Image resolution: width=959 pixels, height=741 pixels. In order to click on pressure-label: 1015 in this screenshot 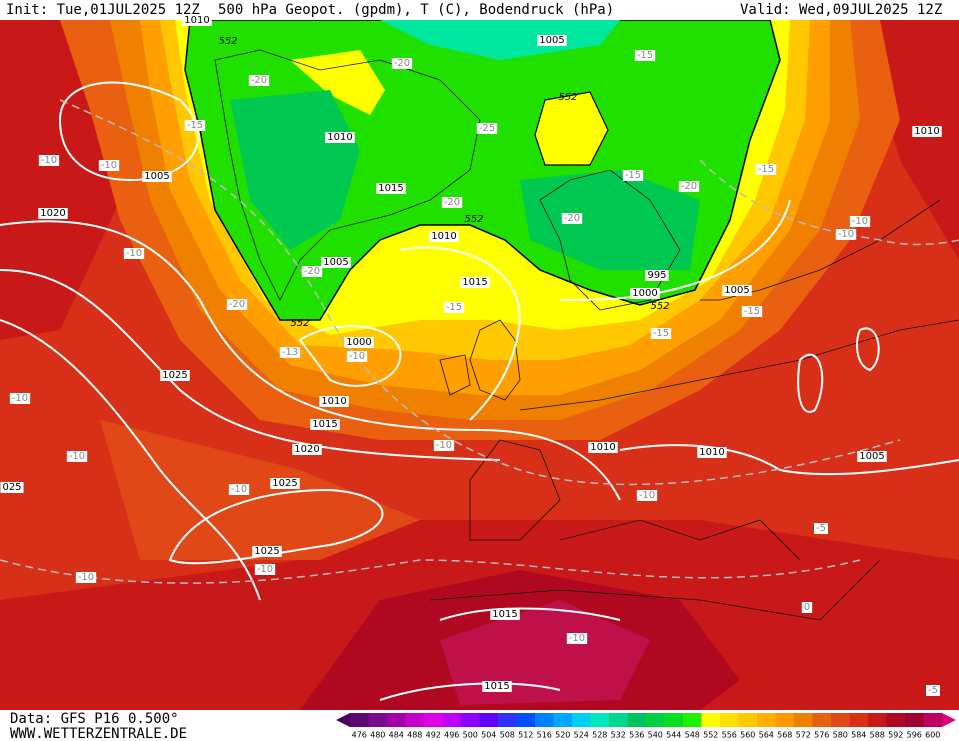, I will do `click(474, 282)`.